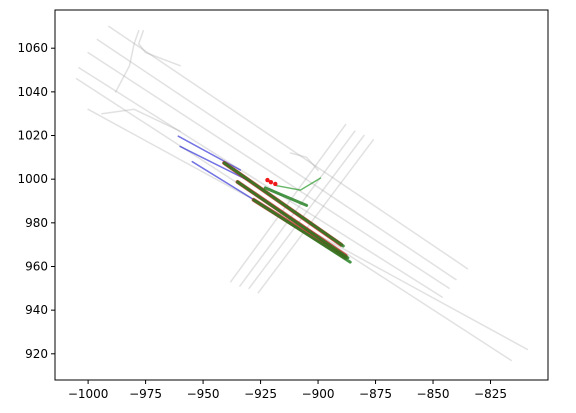  Describe the element at coordinates (375, 394) in the screenshot. I see `x-tick-label: −875` at that location.